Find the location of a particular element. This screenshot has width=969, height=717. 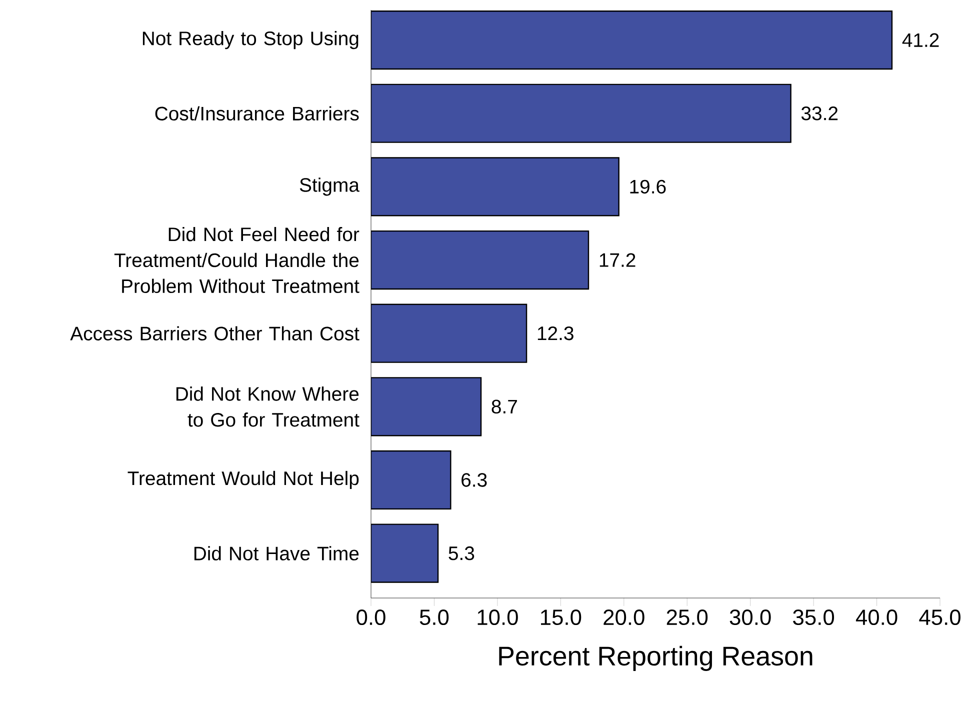

y-tick-label: Treatment Would Not Help is located at coordinates (243, 480).